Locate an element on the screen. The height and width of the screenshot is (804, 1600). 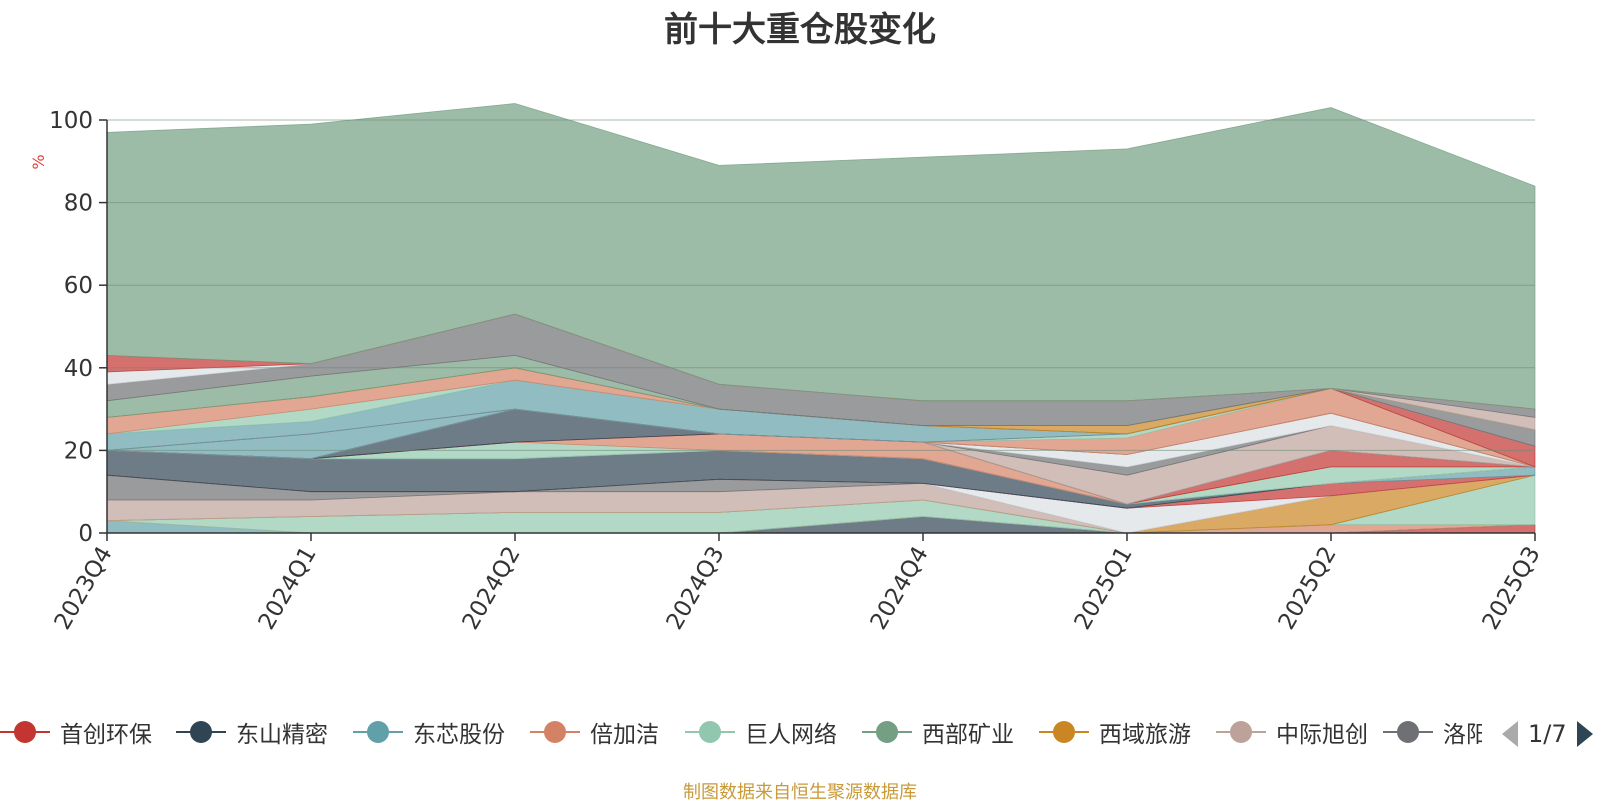
page-indicator: 1/7 is located at coordinates (1547, 734).